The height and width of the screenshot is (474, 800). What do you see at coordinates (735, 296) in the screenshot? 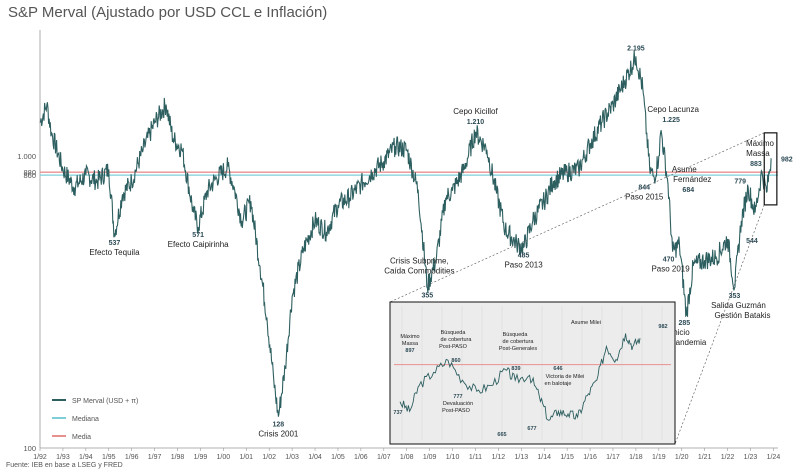
I see `annotation-value-353: 353` at bounding box center [735, 296].